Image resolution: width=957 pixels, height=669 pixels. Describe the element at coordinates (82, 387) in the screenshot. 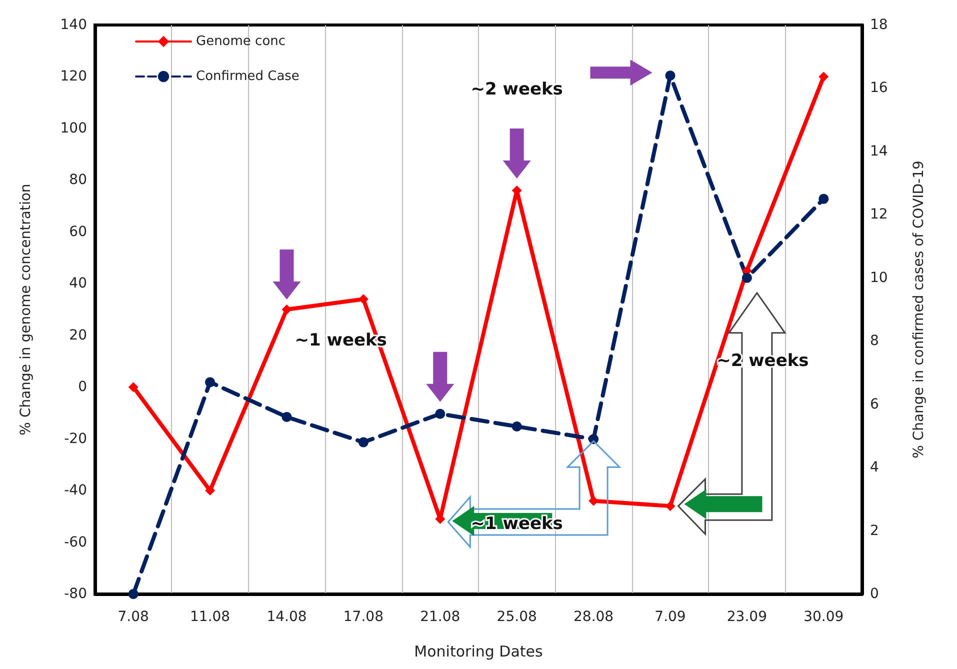

I see `y-tick-label: 0` at that location.